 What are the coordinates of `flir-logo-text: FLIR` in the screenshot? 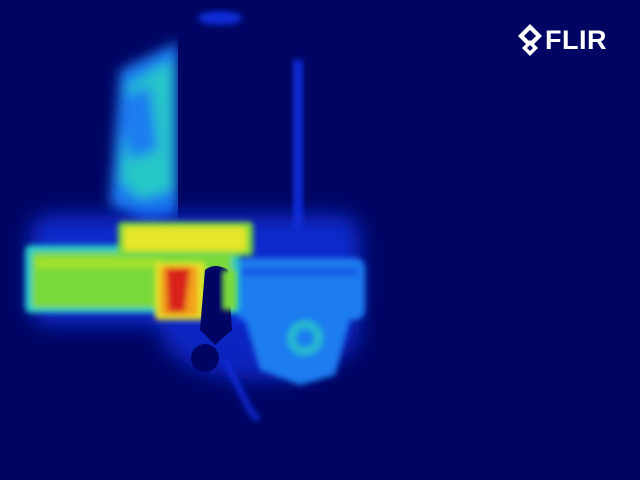 It's located at (576, 39).